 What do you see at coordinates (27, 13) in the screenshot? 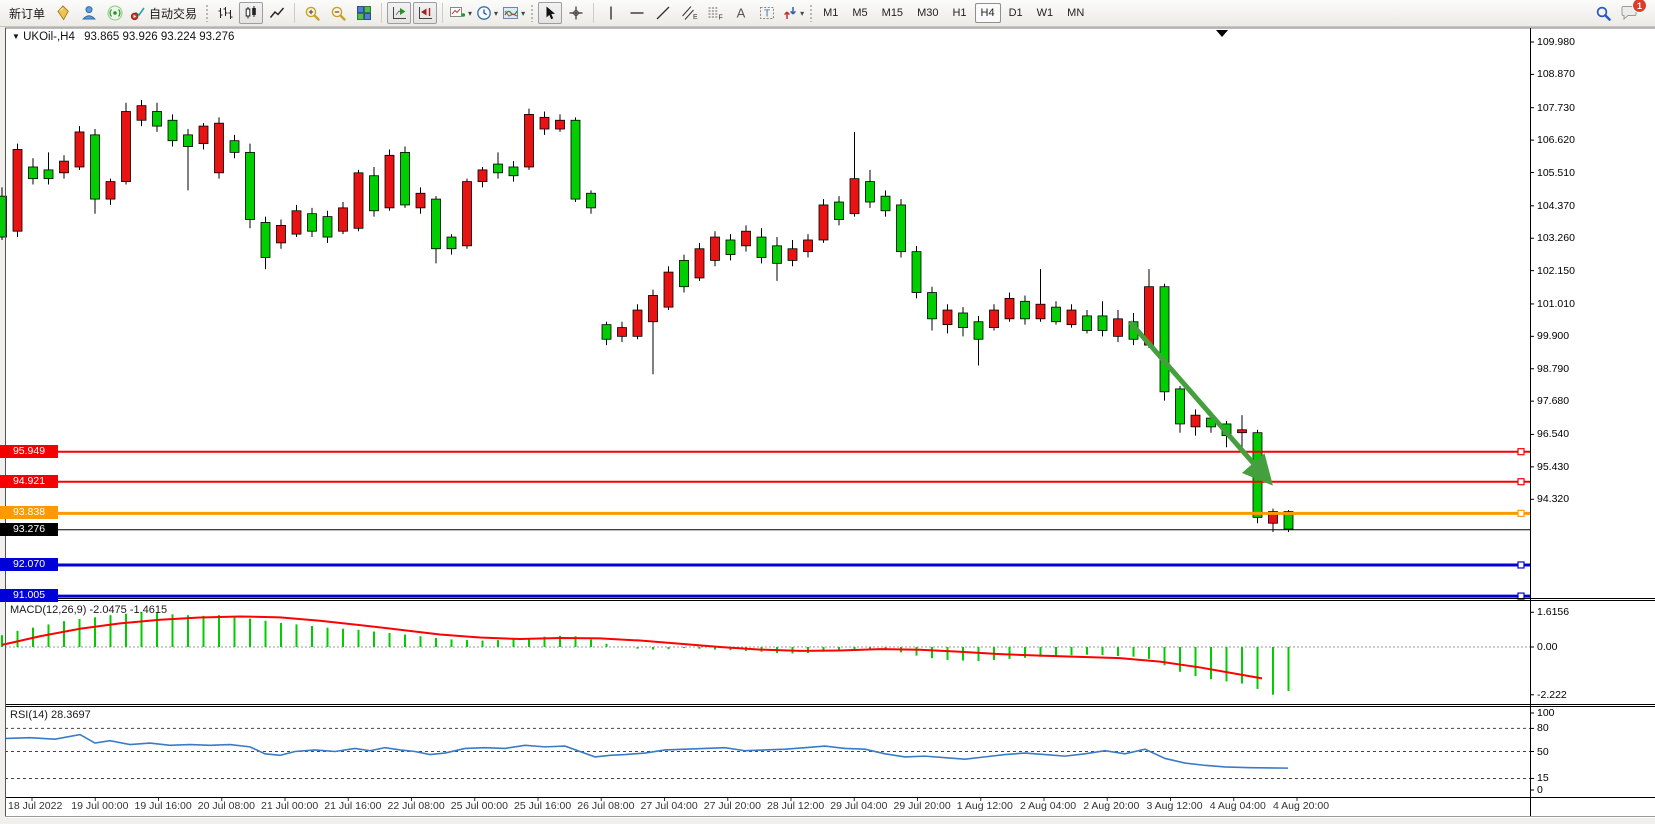
I see `new-order-button: 新订单` at bounding box center [27, 13].